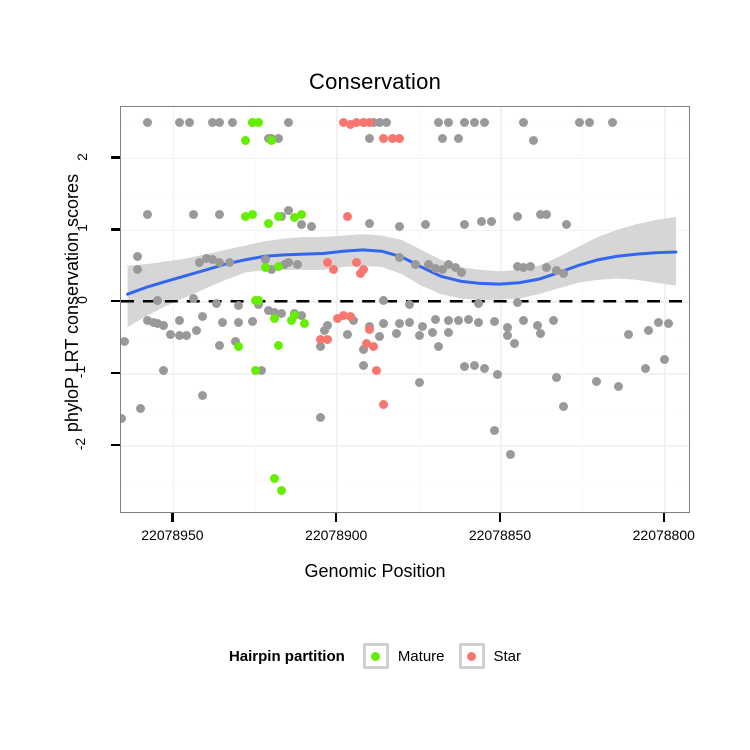 This screenshot has width=750, height=750. Describe the element at coordinates (500, 535) in the screenshot. I see `x-axis-tick-label: 22078850` at that location.